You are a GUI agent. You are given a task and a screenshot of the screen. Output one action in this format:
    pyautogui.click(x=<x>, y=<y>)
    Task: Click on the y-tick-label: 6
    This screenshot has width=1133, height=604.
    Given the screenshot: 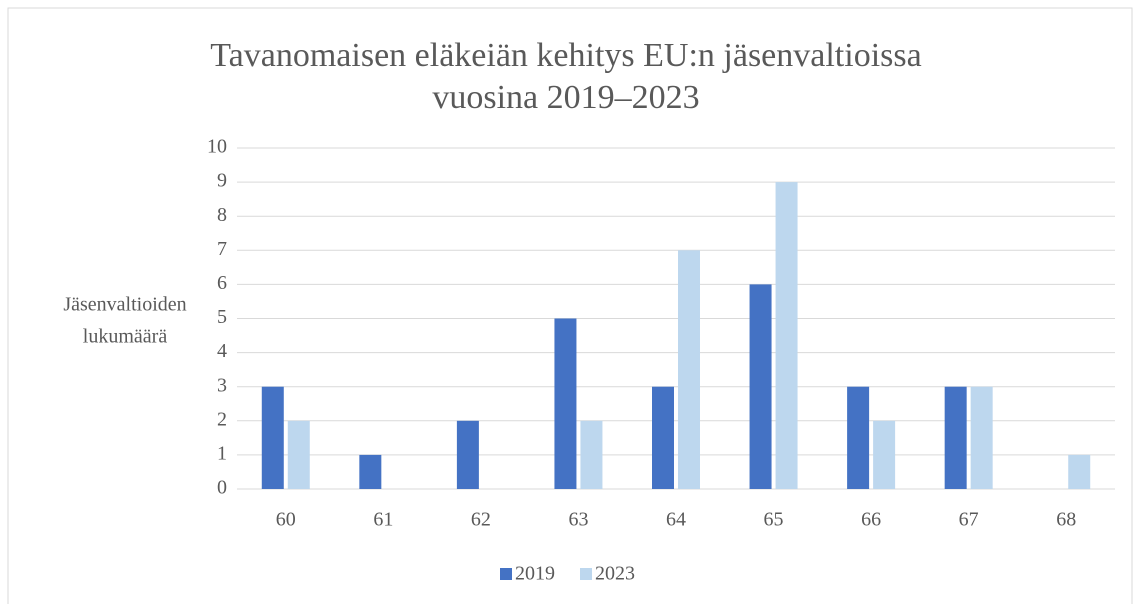 What is the action you would take?
    pyautogui.click(x=222, y=283)
    